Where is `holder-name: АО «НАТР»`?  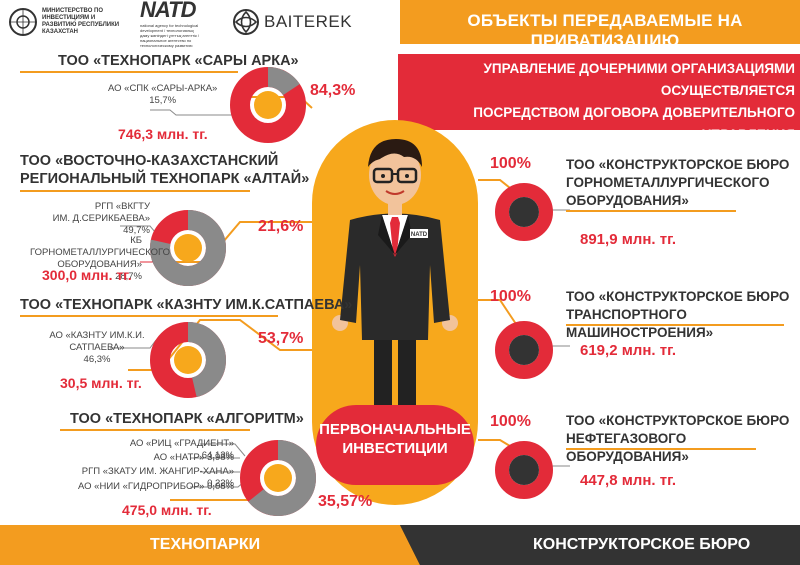 holder-name: АО «НАТР» is located at coordinates (179, 457).